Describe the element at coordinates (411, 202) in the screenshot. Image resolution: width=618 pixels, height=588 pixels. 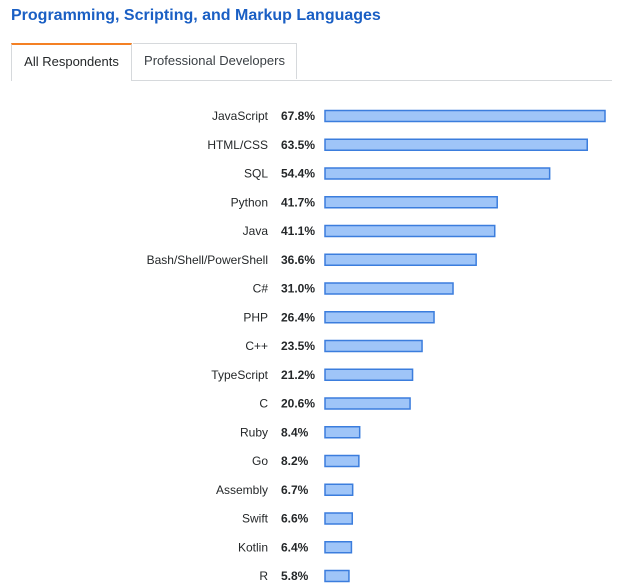
I see `bar-python` at that location.